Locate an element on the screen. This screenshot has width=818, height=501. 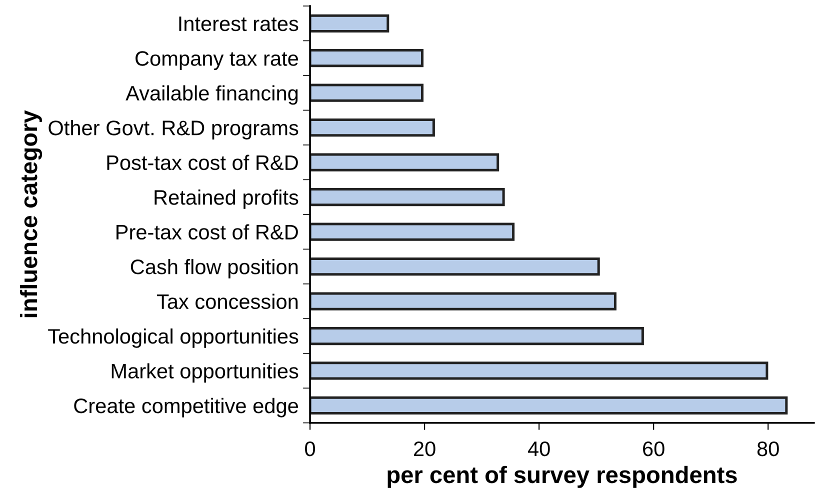
y-tick-label: Retained profits is located at coordinates (226, 199).